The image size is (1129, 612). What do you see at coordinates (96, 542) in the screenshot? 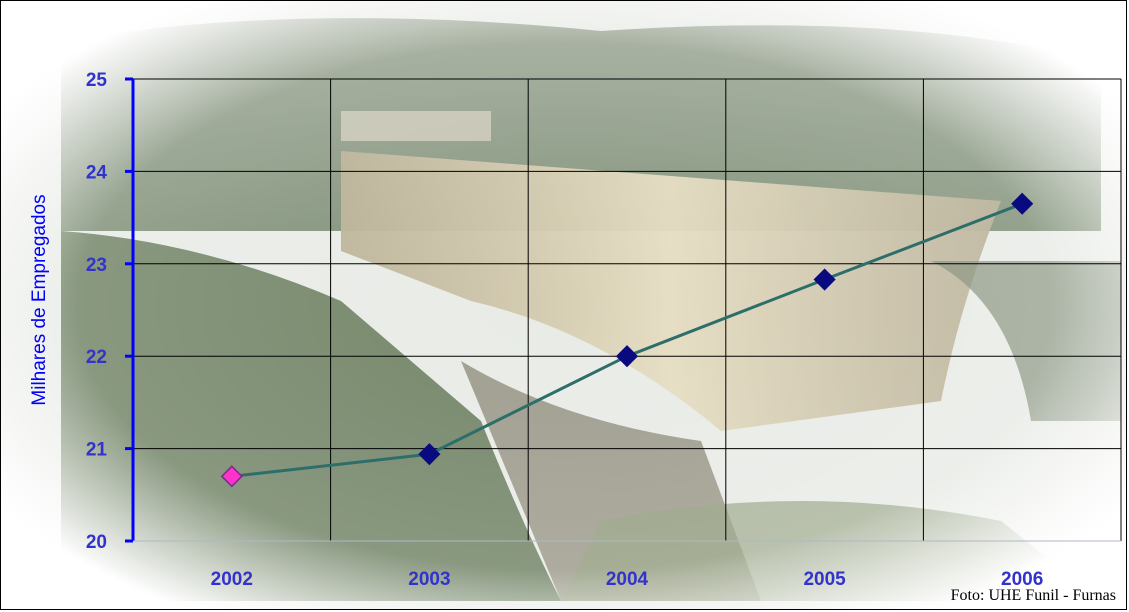
I see `y-tick-label: 20` at bounding box center [96, 542].